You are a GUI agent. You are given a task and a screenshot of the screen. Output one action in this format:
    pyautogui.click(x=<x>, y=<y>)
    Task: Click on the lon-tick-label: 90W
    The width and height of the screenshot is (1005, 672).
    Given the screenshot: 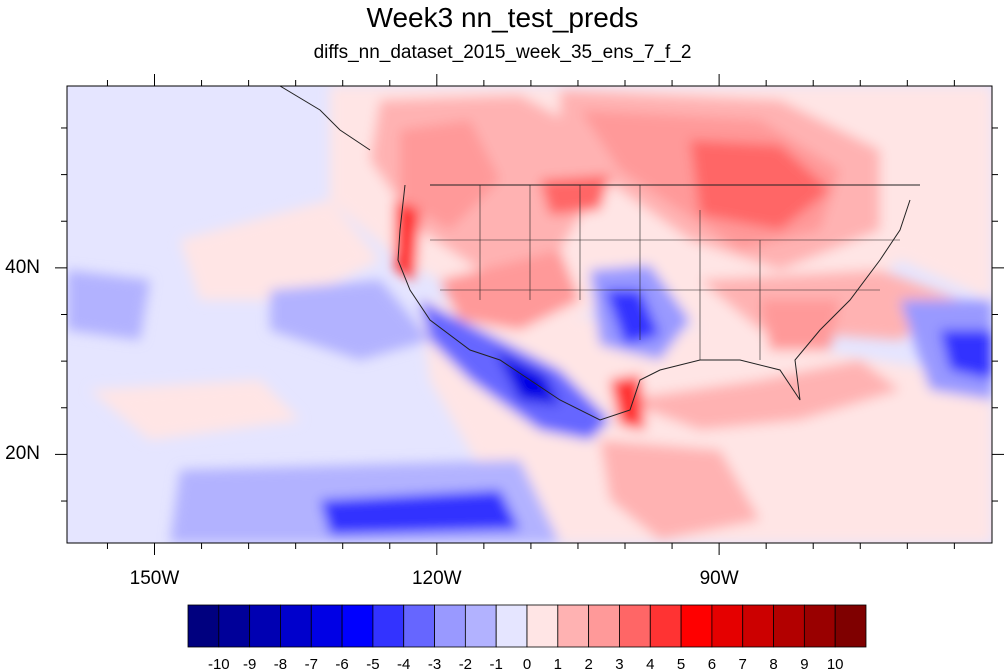 What is the action you would take?
    pyautogui.click(x=719, y=578)
    